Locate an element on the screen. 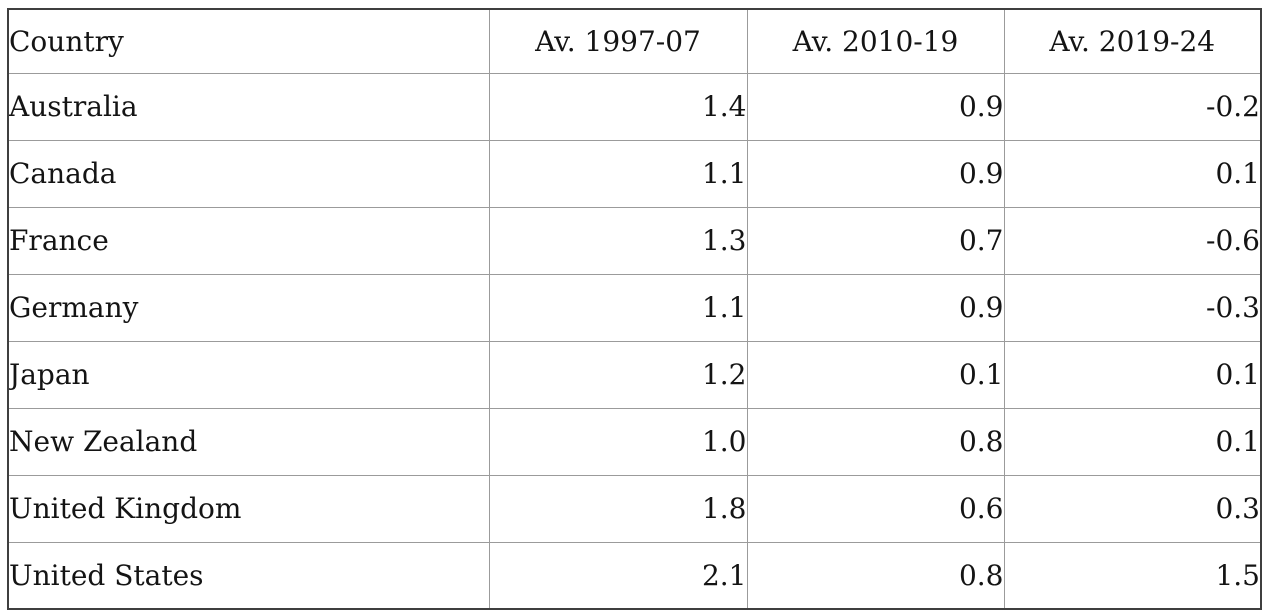 This screenshot has height=614, width=1276. value-cell: -0.6 is located at coordinates (1132, 240).